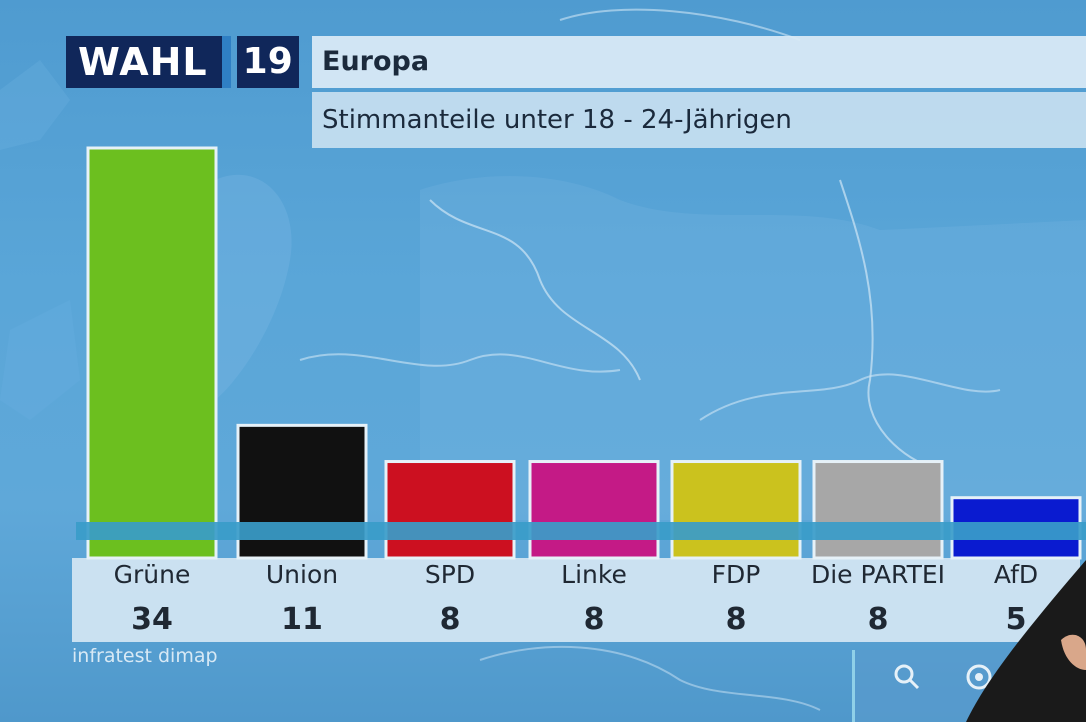 Image resolution: width=1086 pixels, height=722 pixels. What do you see at coordinates (1016, 574) in the screenshot?
I see `category-label-afd: AfD` at bounding box center [1016, 574].